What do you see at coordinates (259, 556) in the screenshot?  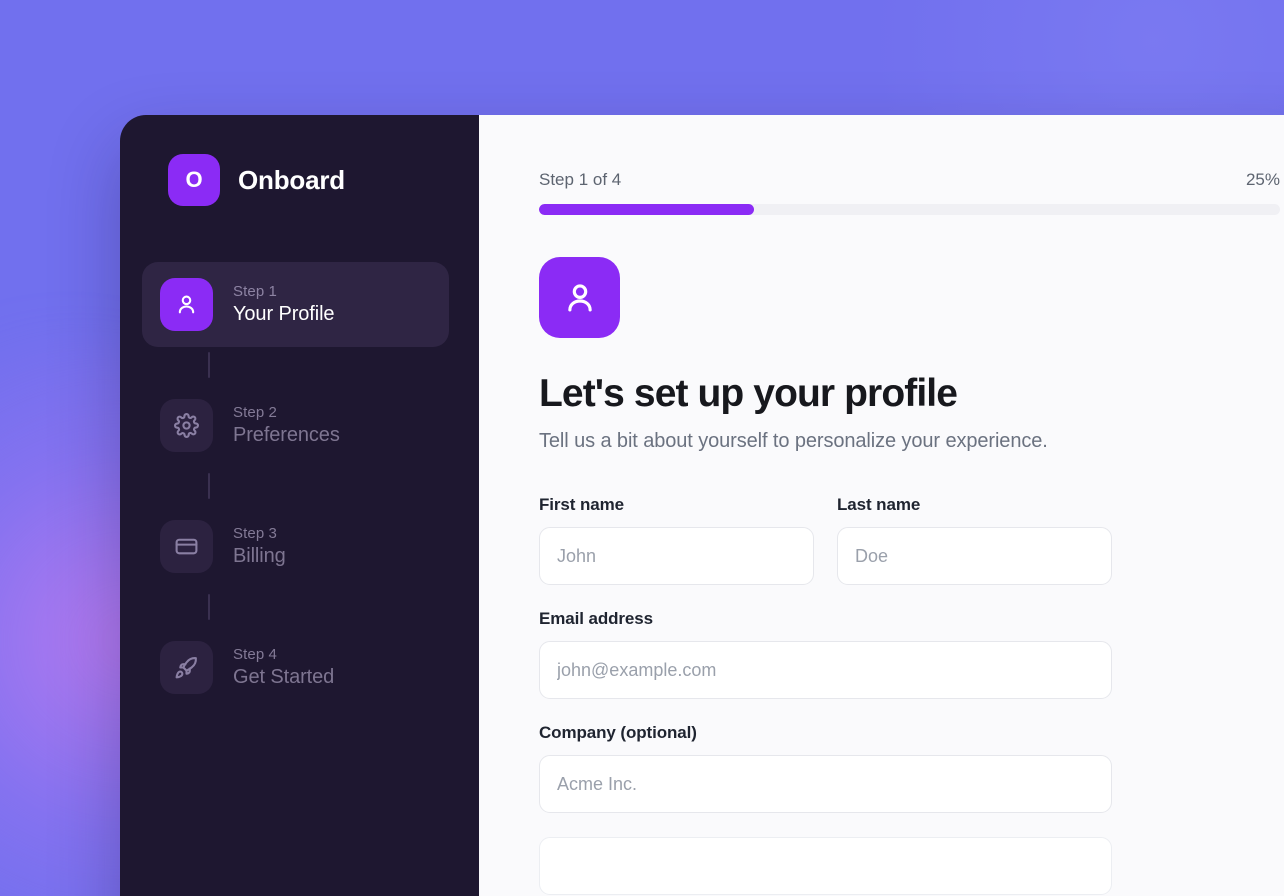 I see `sidebar-item-label: Billing` at bounding box center [259, 556].